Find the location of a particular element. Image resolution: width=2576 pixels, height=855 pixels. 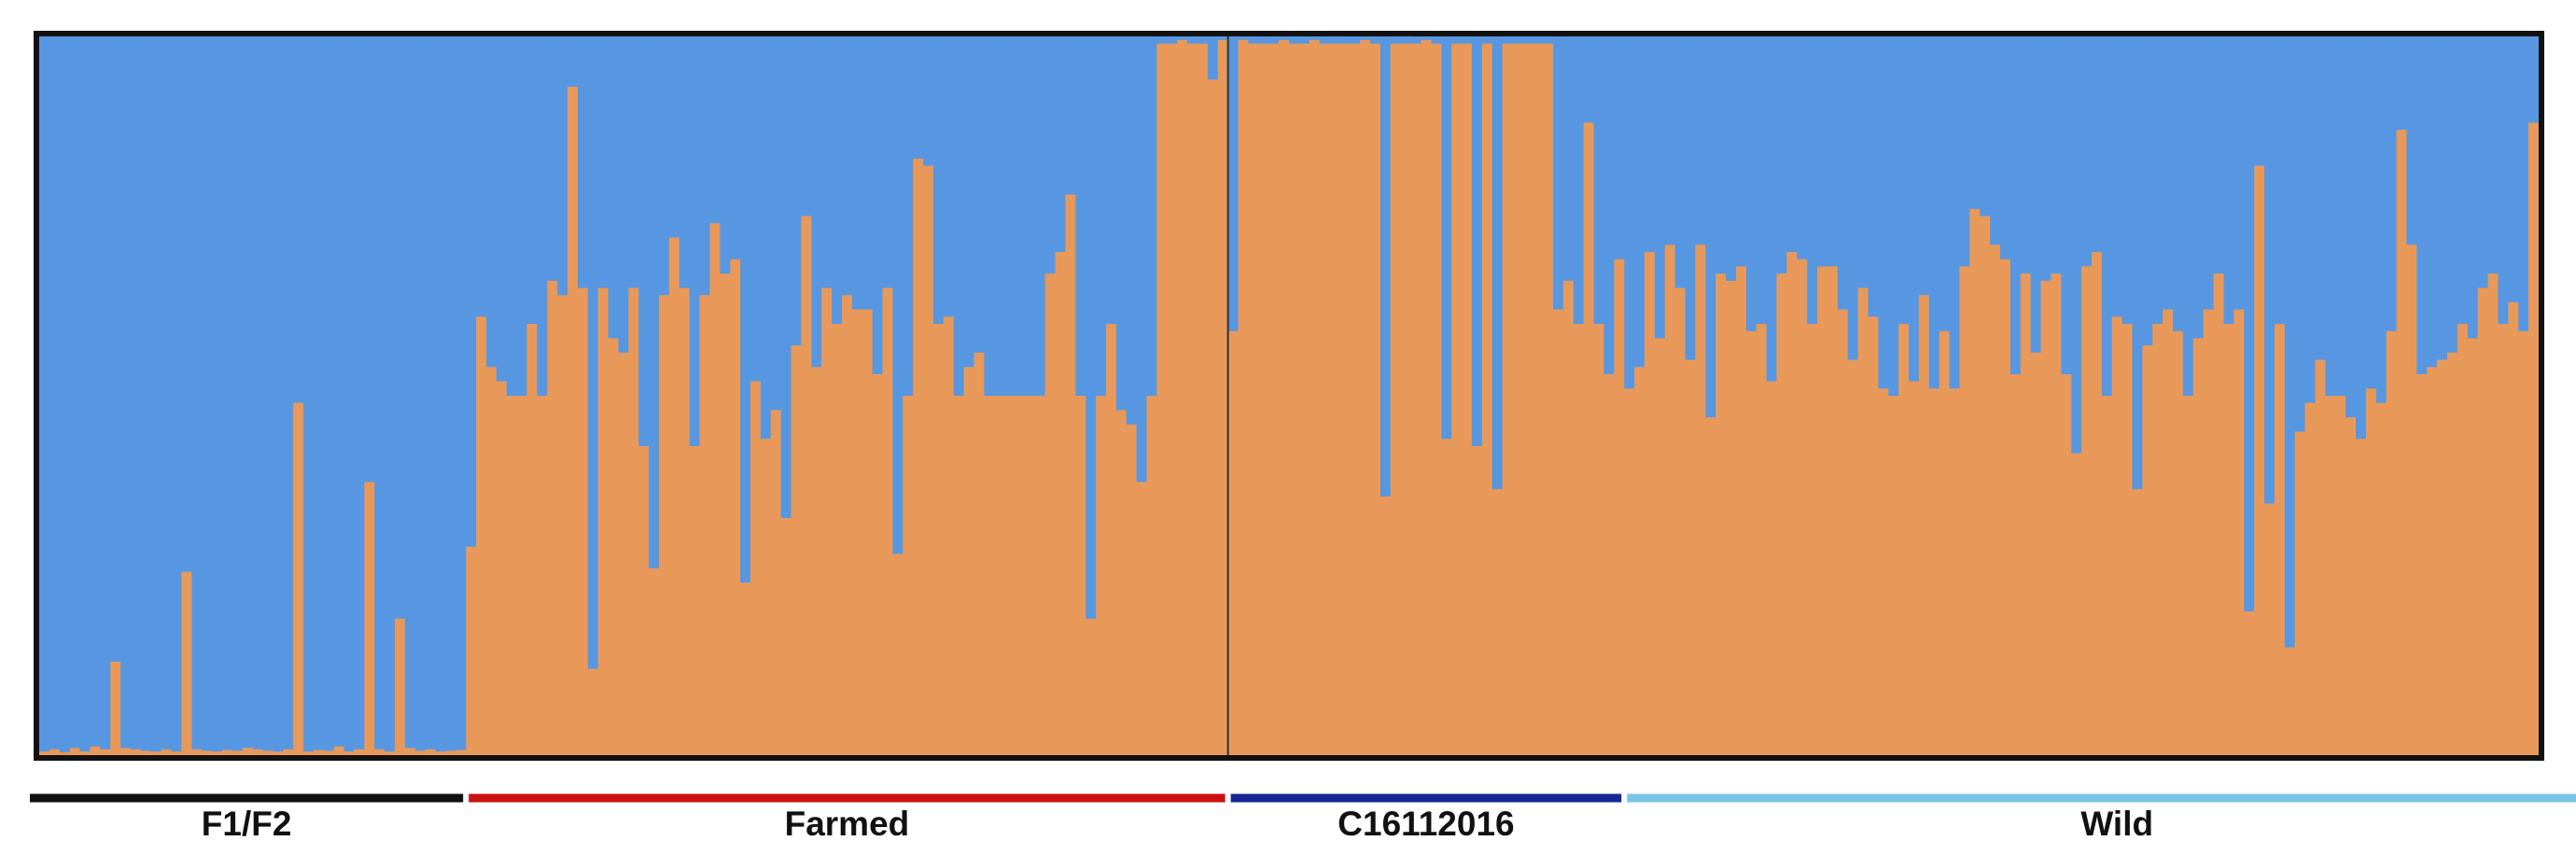

bar-172-upper is located at coordinates (1792, 144).